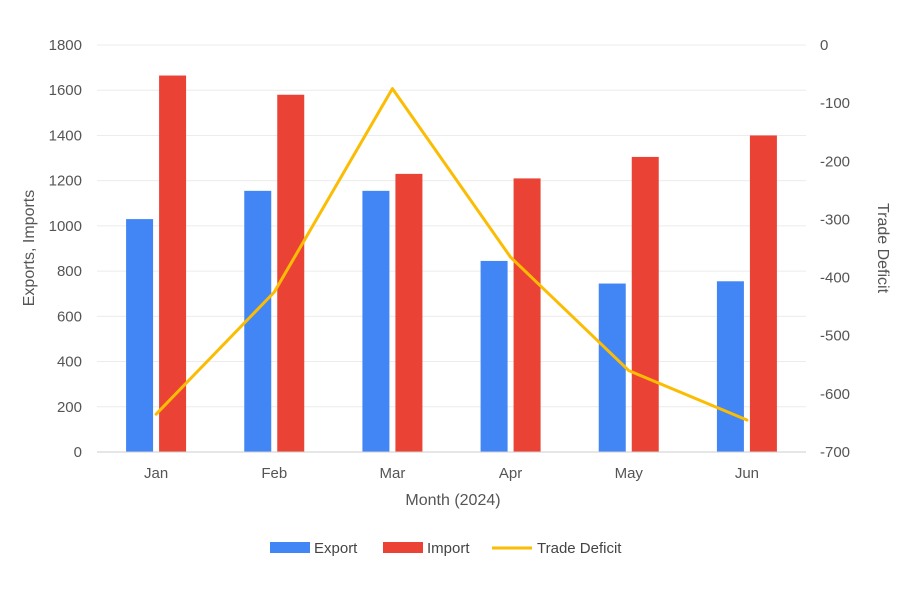 The height and width of the screenshot is (600, 900). Describe the element at coordinates (78, 452) in the screenshot. I see `y-tick-label: 0` at that location.